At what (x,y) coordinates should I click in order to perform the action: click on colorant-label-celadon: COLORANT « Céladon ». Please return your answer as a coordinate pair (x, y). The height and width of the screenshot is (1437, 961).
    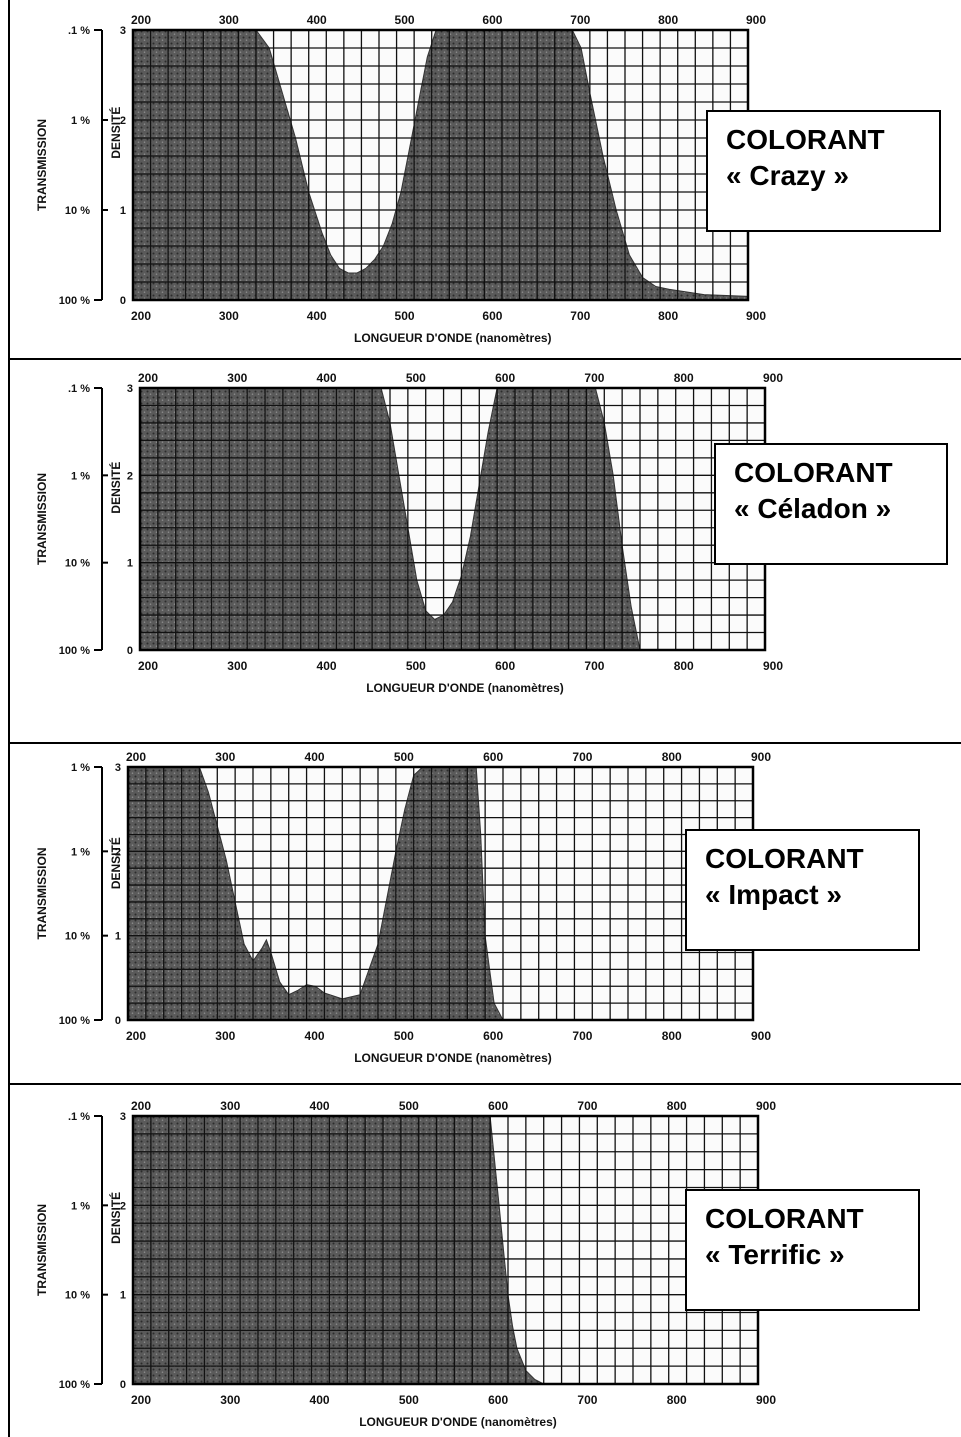
    Looking at the image, I should click on (831, 504).